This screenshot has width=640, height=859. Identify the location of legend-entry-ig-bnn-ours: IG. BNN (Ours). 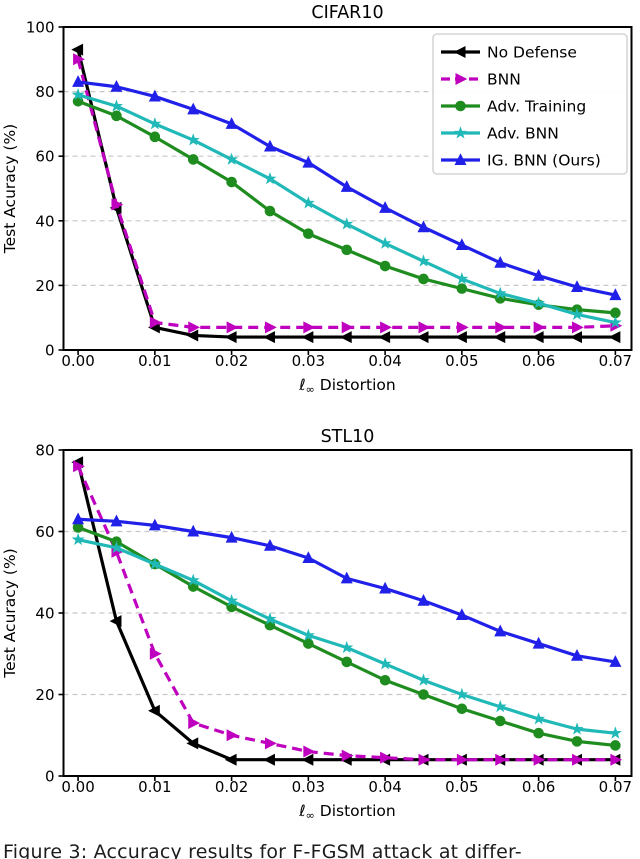
(521, 161).